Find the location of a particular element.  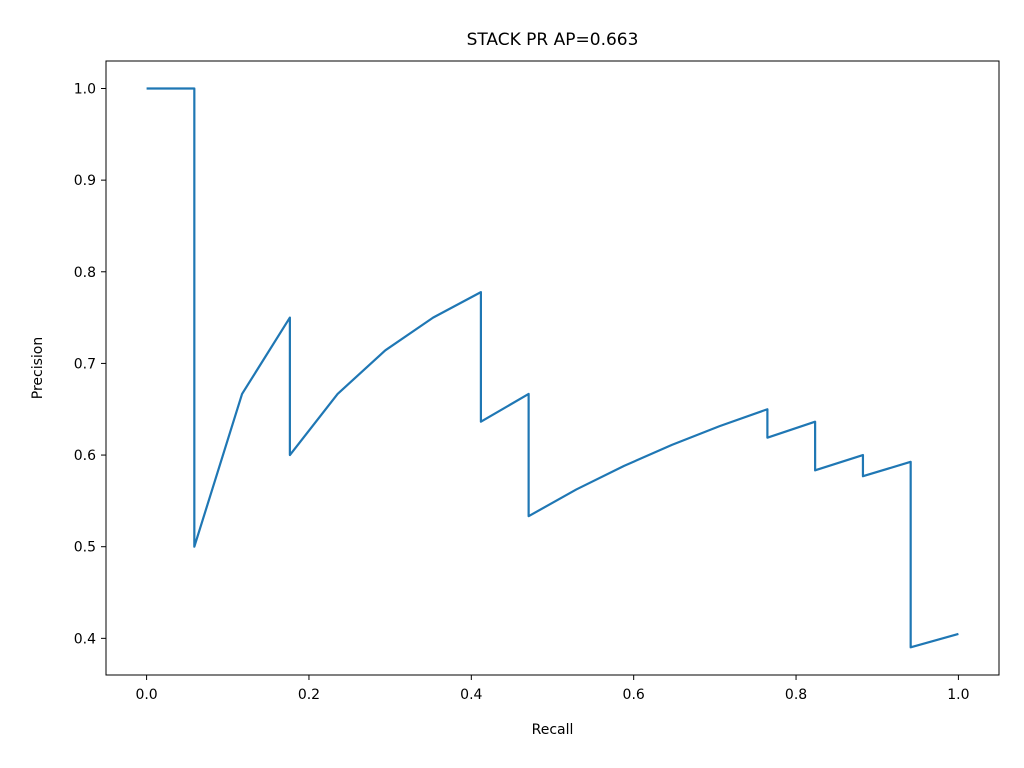

y-axis-label: Precision is located at coordinates (38, 368).